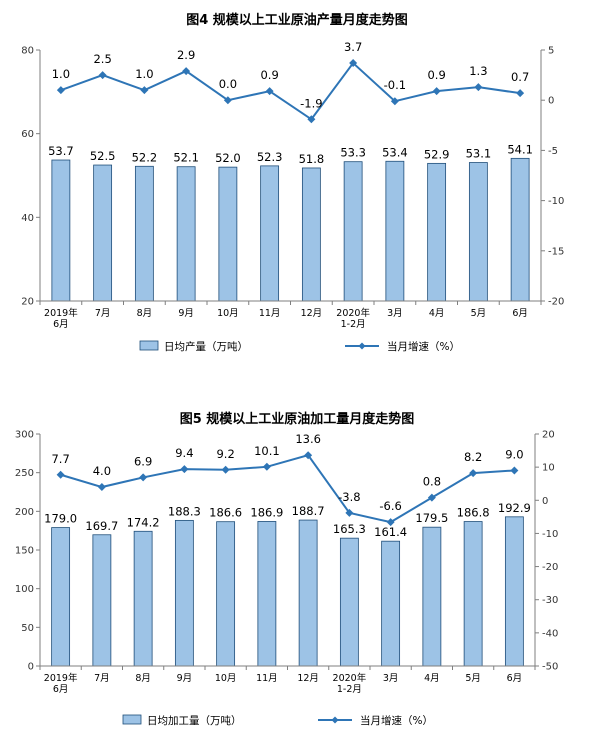  What do you see at coordinates (432, 482) in the screenshot?
I see `line-value-label: 0.8` at bounding box center [432, 482].